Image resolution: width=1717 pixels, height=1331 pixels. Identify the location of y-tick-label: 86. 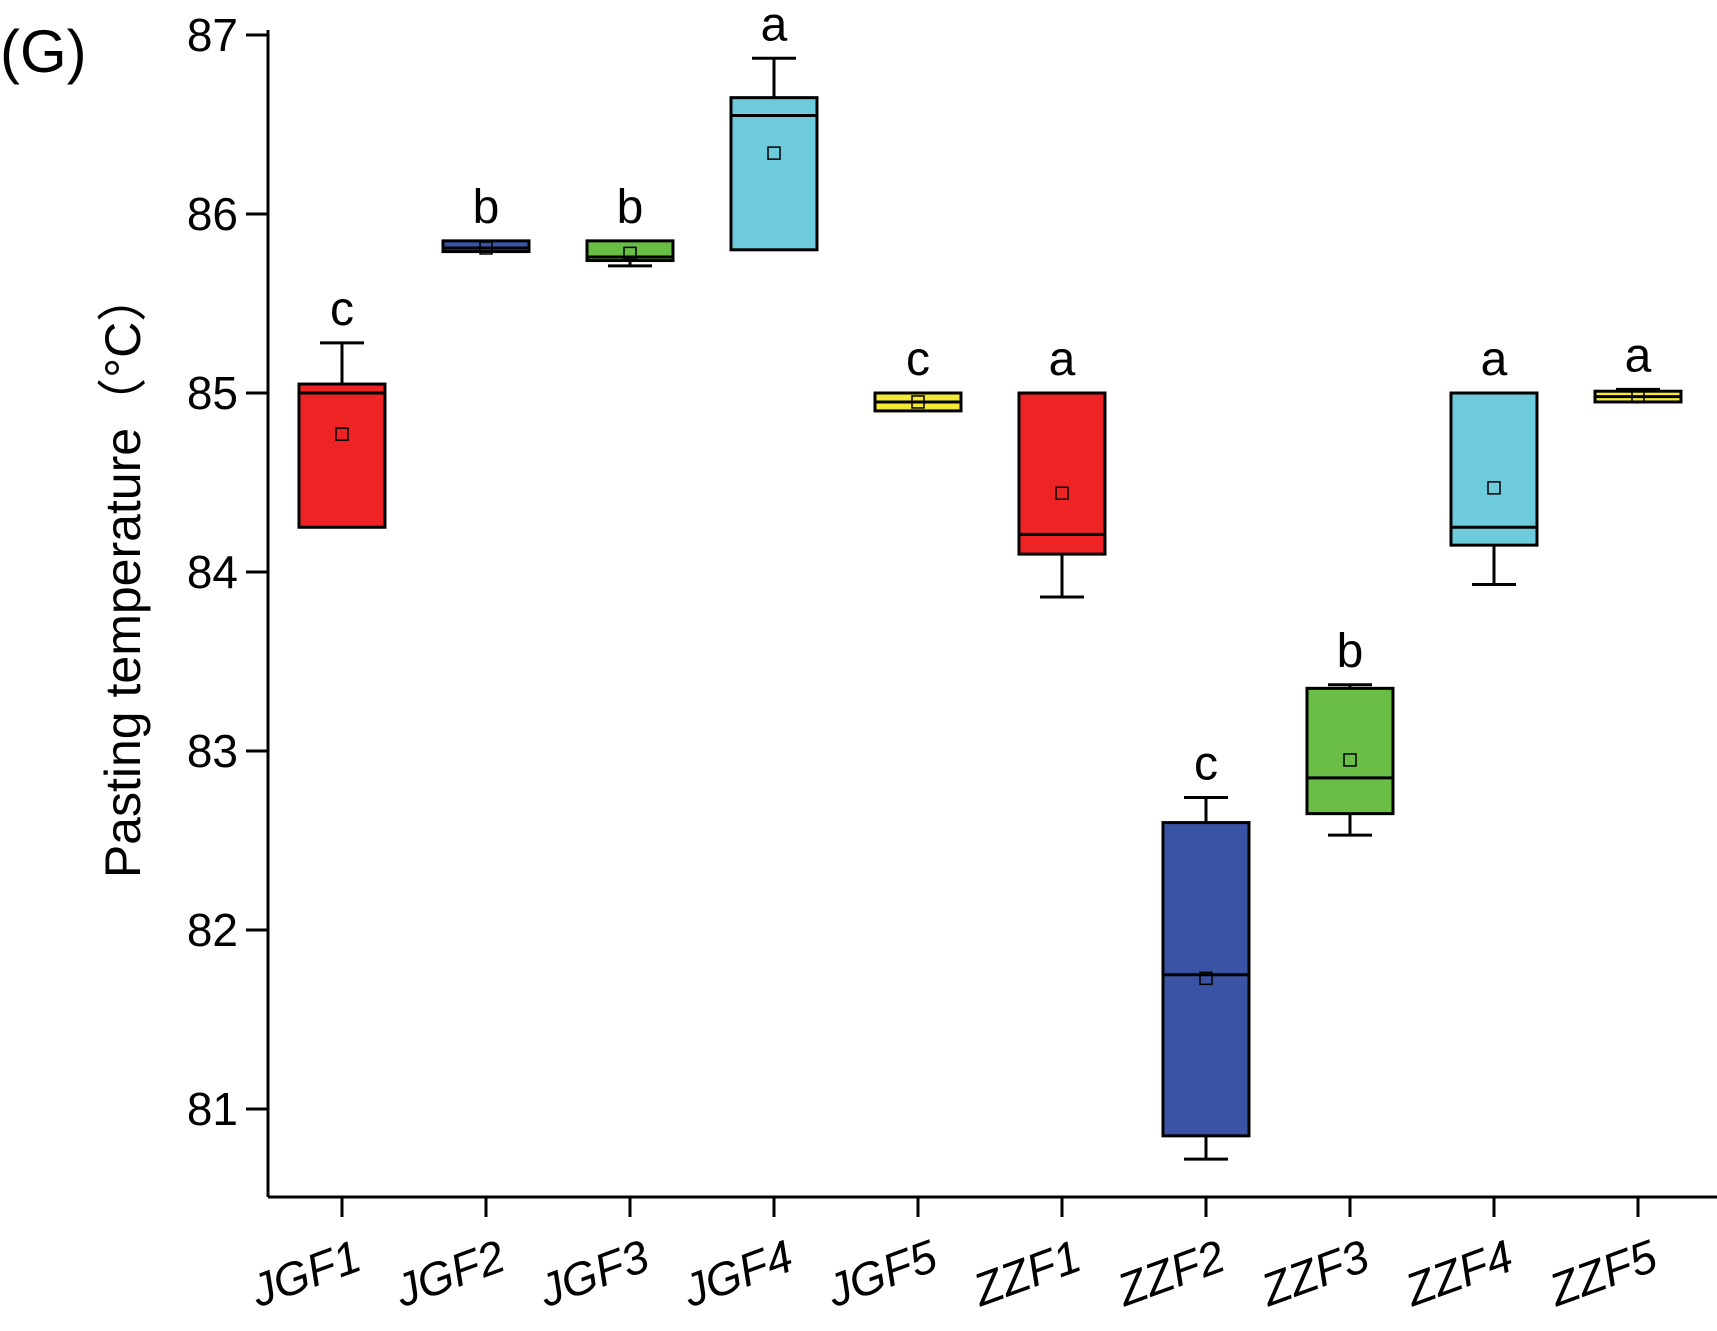
(212, 214).